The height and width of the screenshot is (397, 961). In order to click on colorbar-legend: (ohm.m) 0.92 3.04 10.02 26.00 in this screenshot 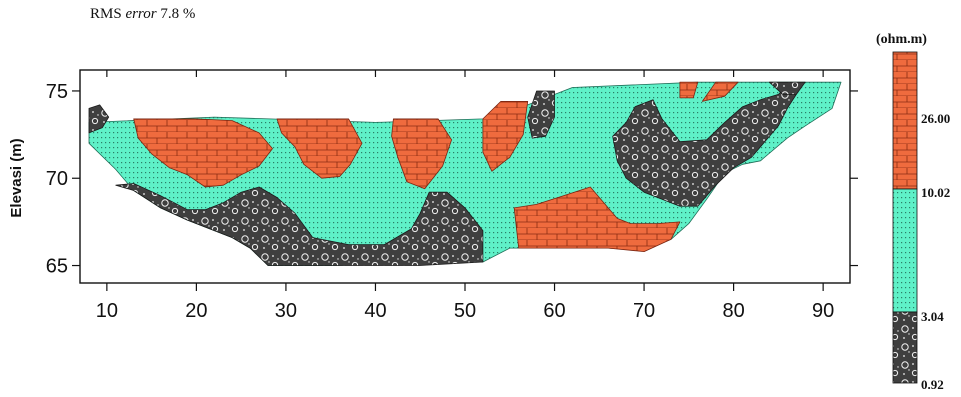, I will do `click(913, 212)`.